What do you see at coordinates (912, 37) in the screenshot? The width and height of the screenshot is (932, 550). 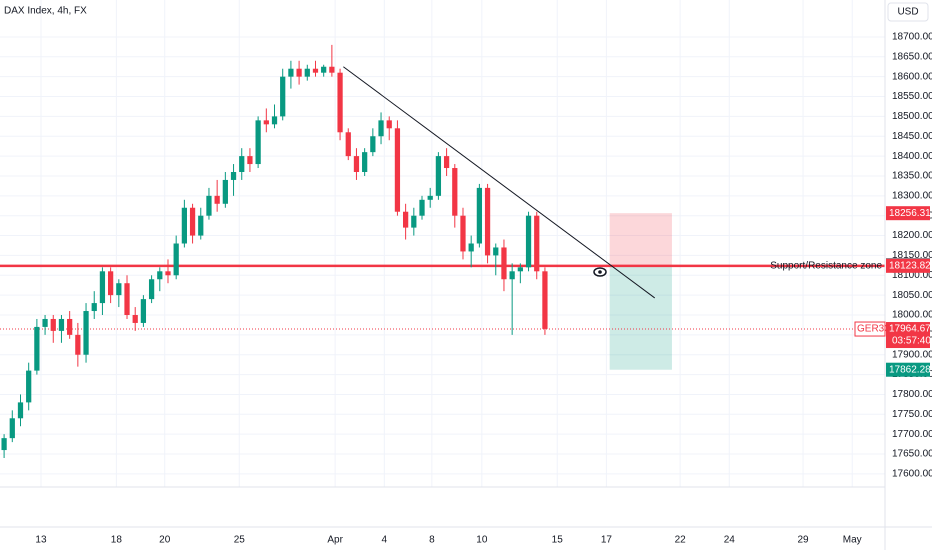 I see `y-tick-label: 18700.00` at bounding box center [912, 37].